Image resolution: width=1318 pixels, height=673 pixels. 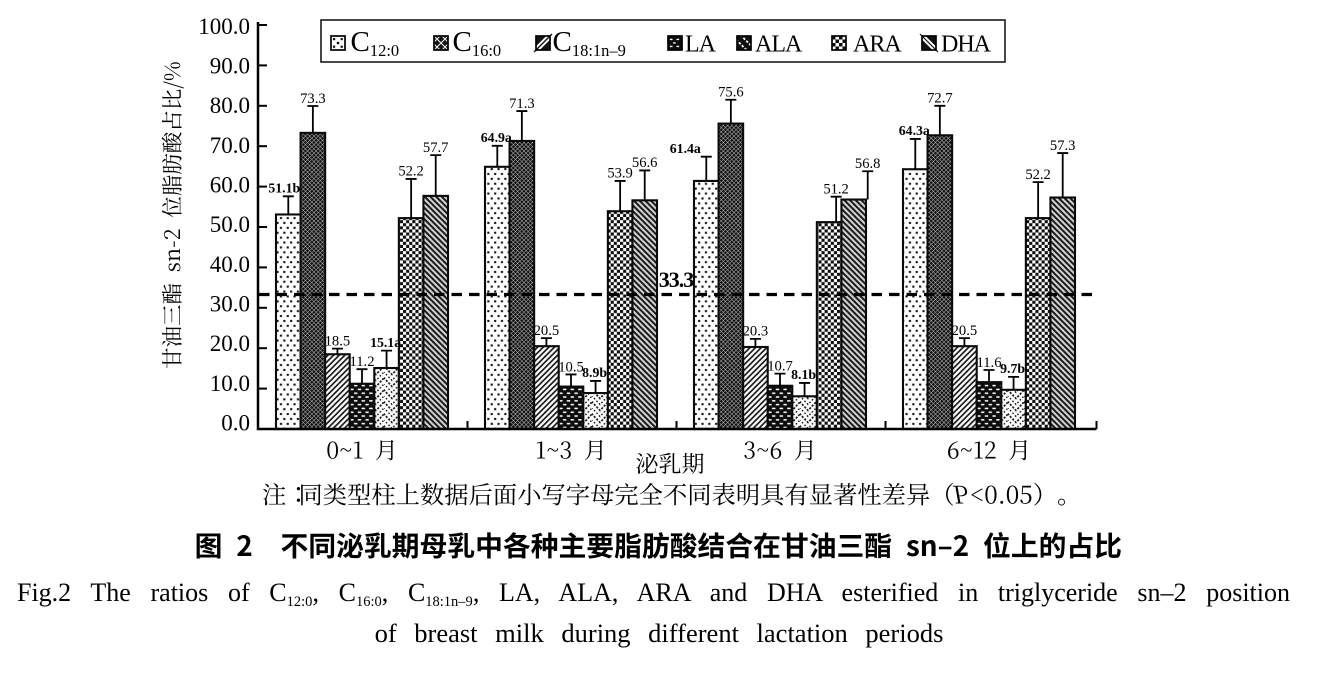 I want to click on svg-text: 71.3, so click(x=522, y=104).